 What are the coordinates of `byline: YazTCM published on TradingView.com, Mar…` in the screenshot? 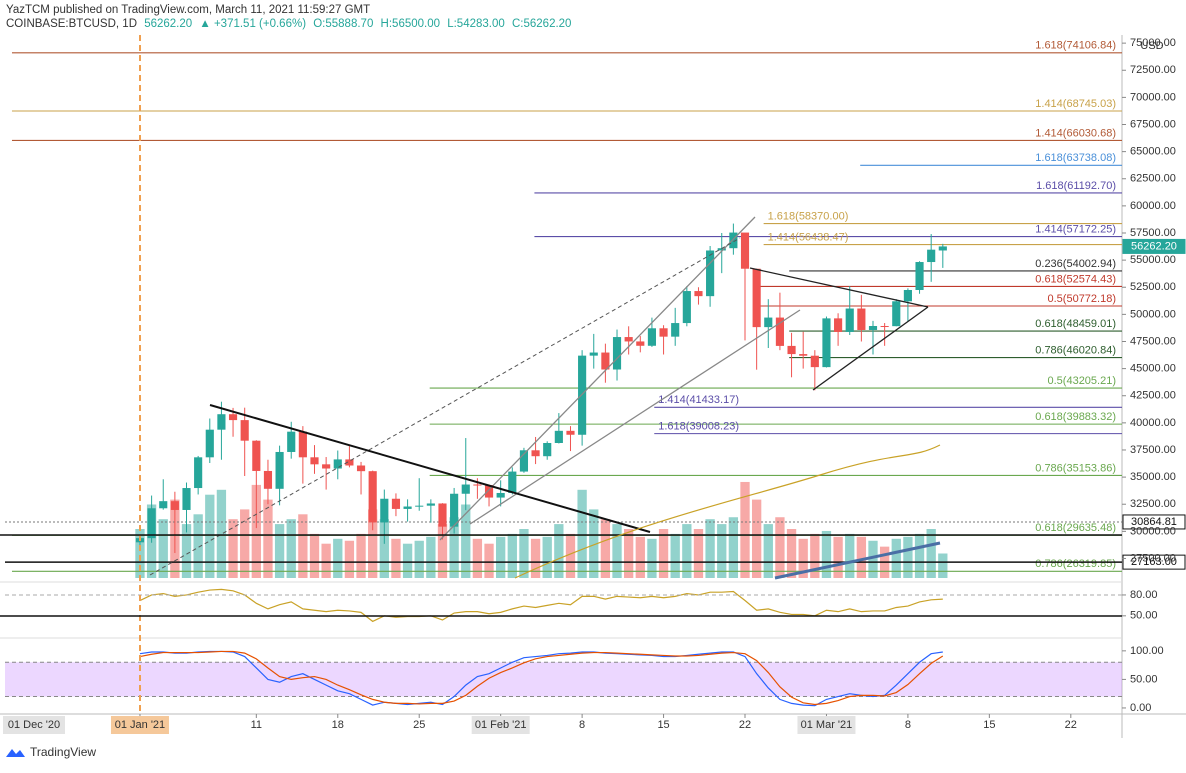 It's located at (188, 10).